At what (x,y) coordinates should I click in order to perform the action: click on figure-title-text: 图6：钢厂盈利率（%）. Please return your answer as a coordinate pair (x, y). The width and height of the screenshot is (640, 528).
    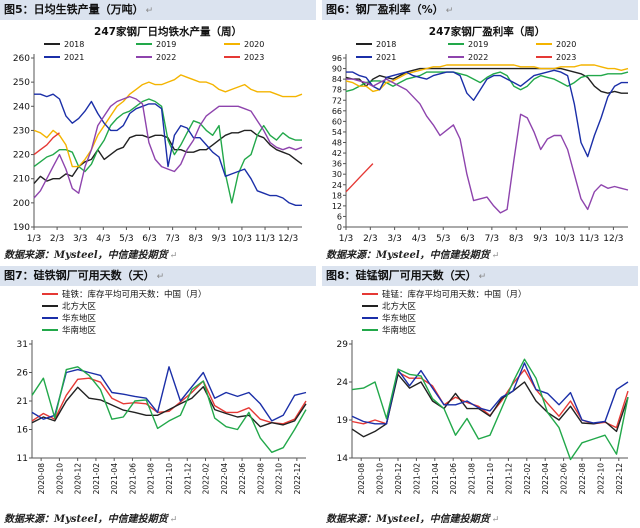
    Looking at the image, I should click on (385, 9).